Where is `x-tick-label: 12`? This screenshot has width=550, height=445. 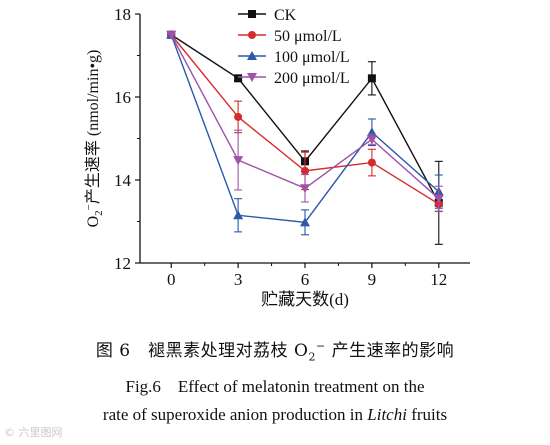 x-tick-label: 12 is located at coordinates (438, 279).